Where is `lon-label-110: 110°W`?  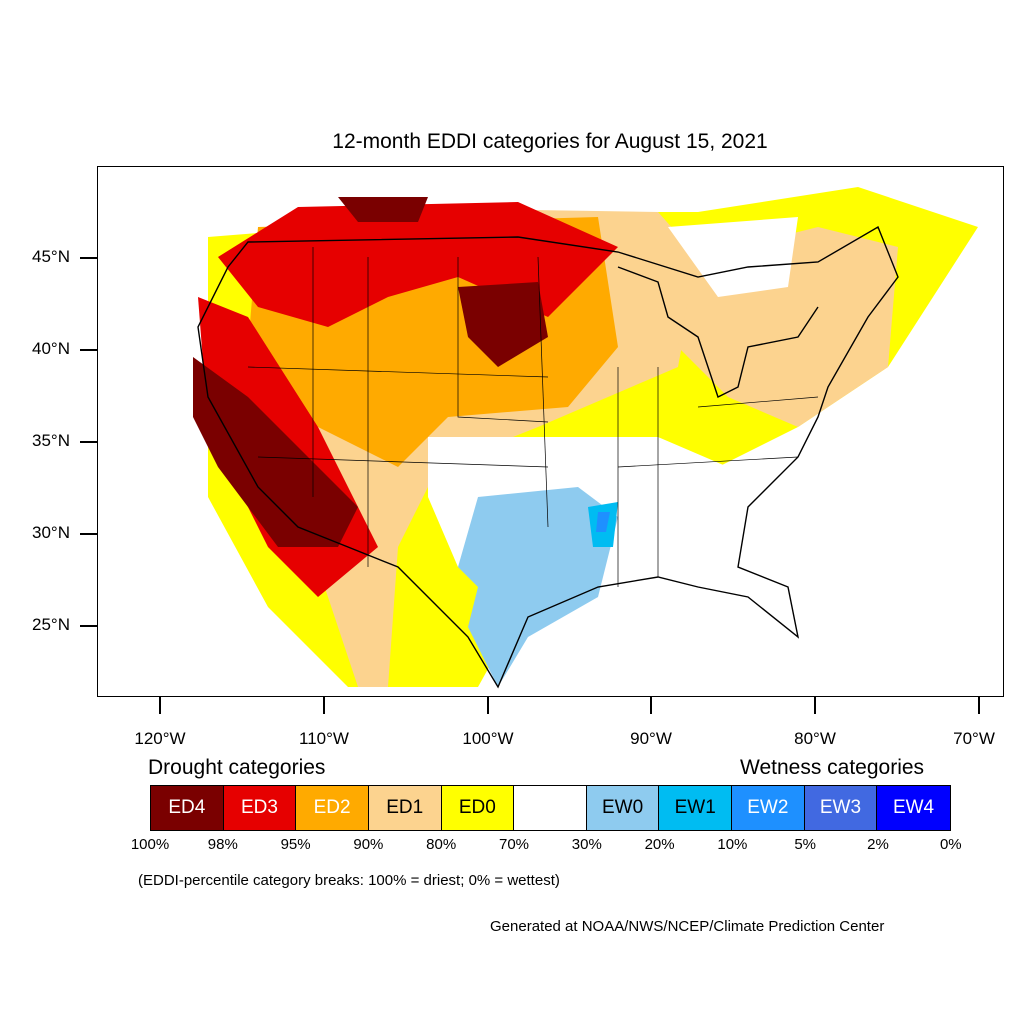
lon-label-110: 110°W is located at coordinates (324, 738).